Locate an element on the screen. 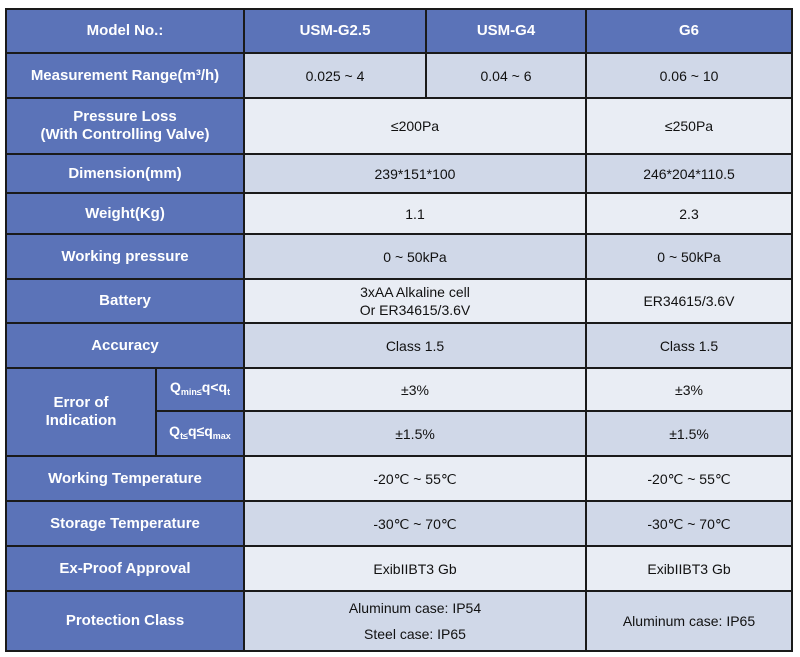 The height and width of the screenshot is (657, 800). cell: ≤200Pa is located at coordinates (415, 126).